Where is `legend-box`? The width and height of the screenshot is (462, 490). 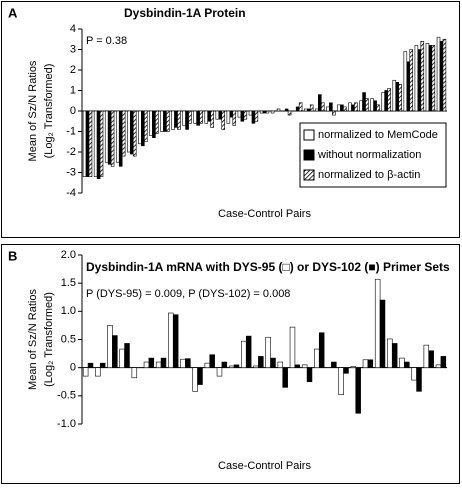
legend-box is located at coordinates (373, 155).